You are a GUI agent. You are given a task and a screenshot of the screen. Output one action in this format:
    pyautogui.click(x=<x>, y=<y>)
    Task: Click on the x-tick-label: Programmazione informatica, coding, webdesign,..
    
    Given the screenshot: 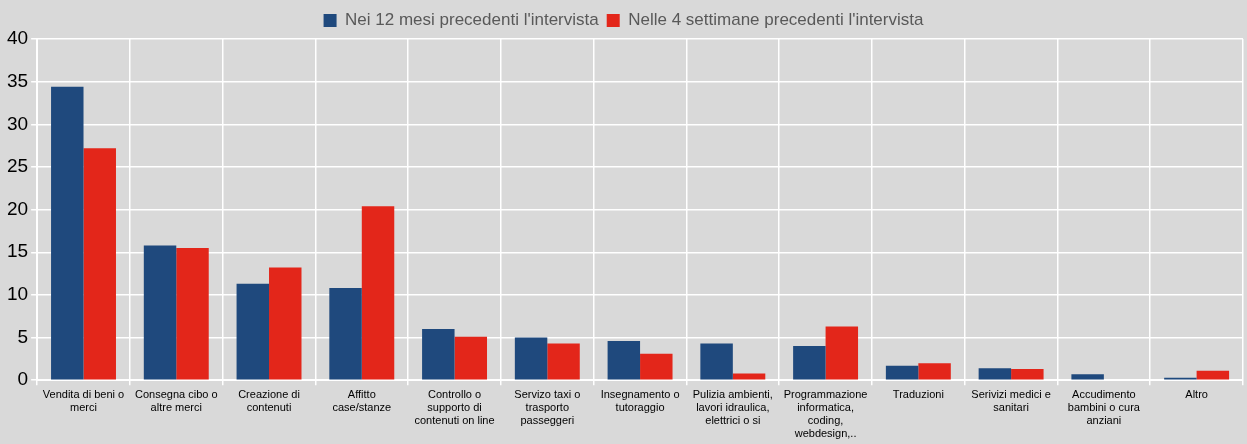 What is the action you would take?
    pyautogui.click(x=825, y=413)
    